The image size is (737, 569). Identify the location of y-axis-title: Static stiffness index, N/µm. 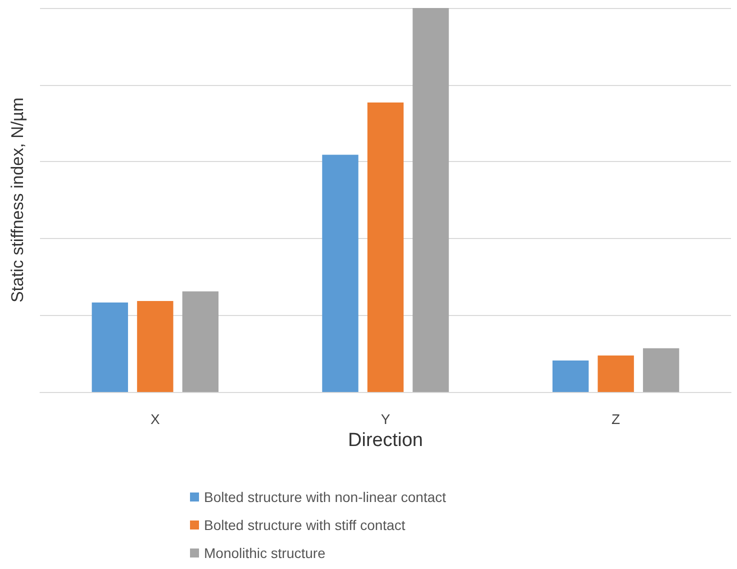
(17, 200).